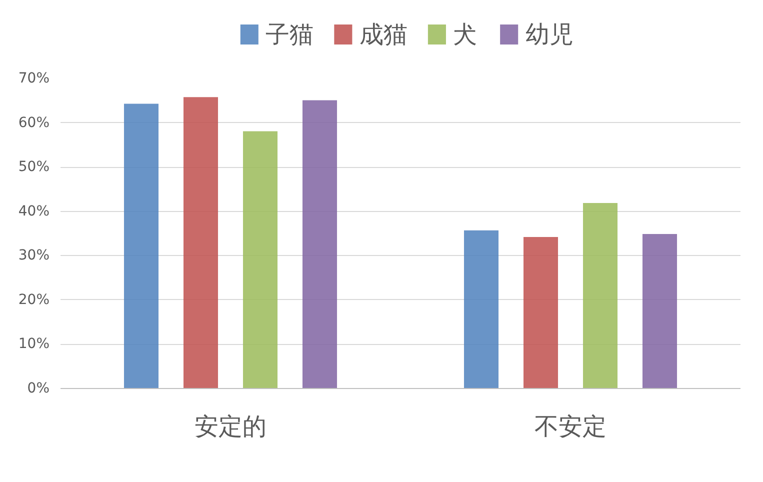 Image resolution: width=763 pixels, height=482 pixels. I want to click on y-tick-label: 30%, so click(34, 256).